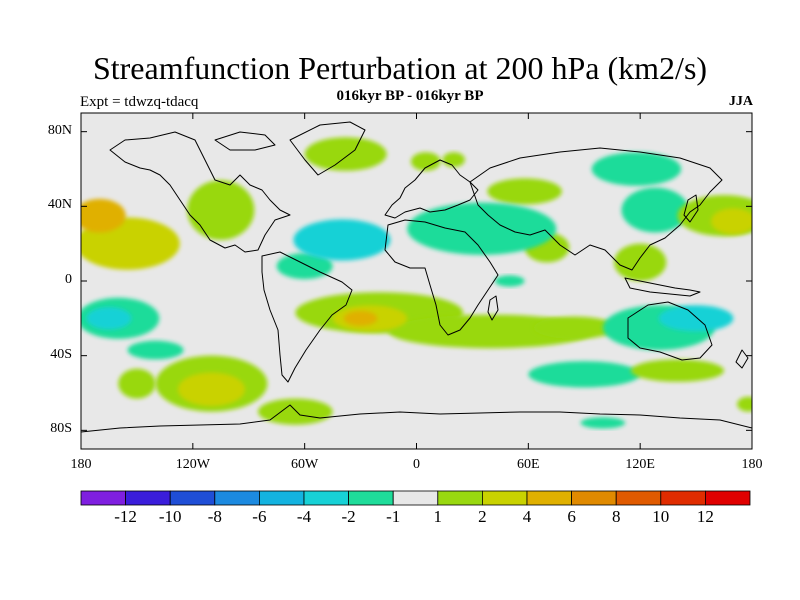 The width and height of the screenshot is (800, 600). Describe the element at coordinates (348, 516) in the screenshot. I see `colorbar-label: -2` at that location.